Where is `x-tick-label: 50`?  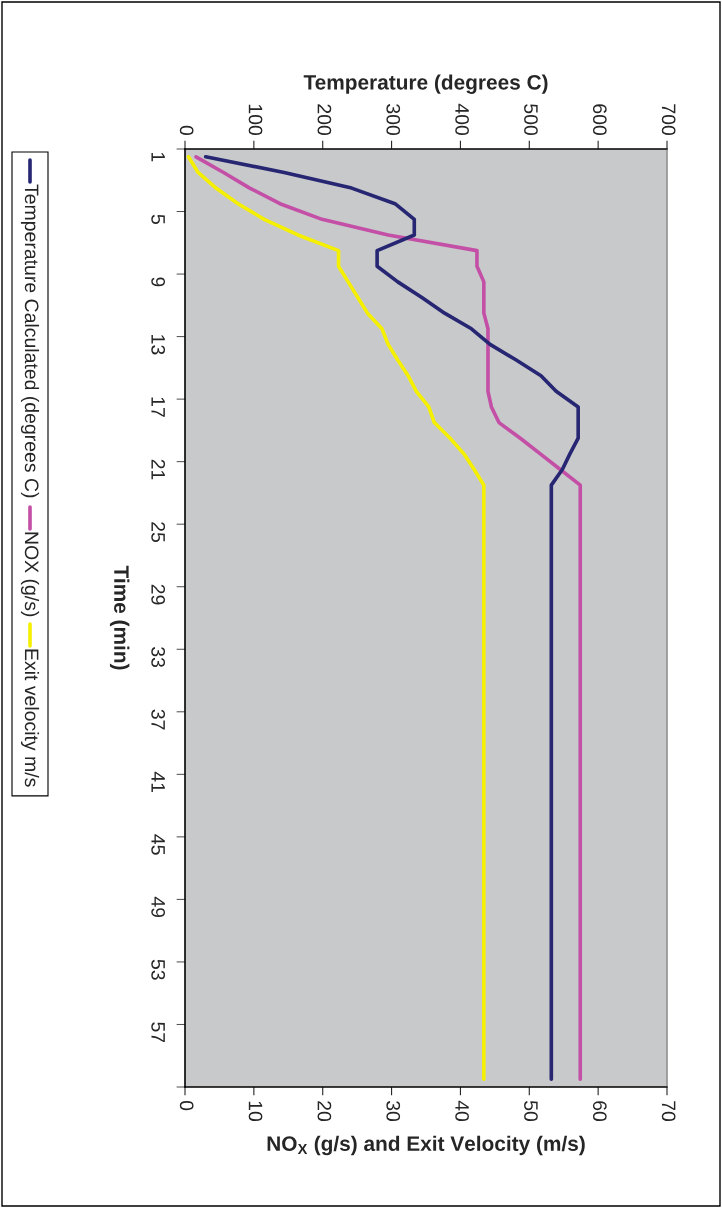 x-tick-label: 50 is located at coordinates (531, 1111).